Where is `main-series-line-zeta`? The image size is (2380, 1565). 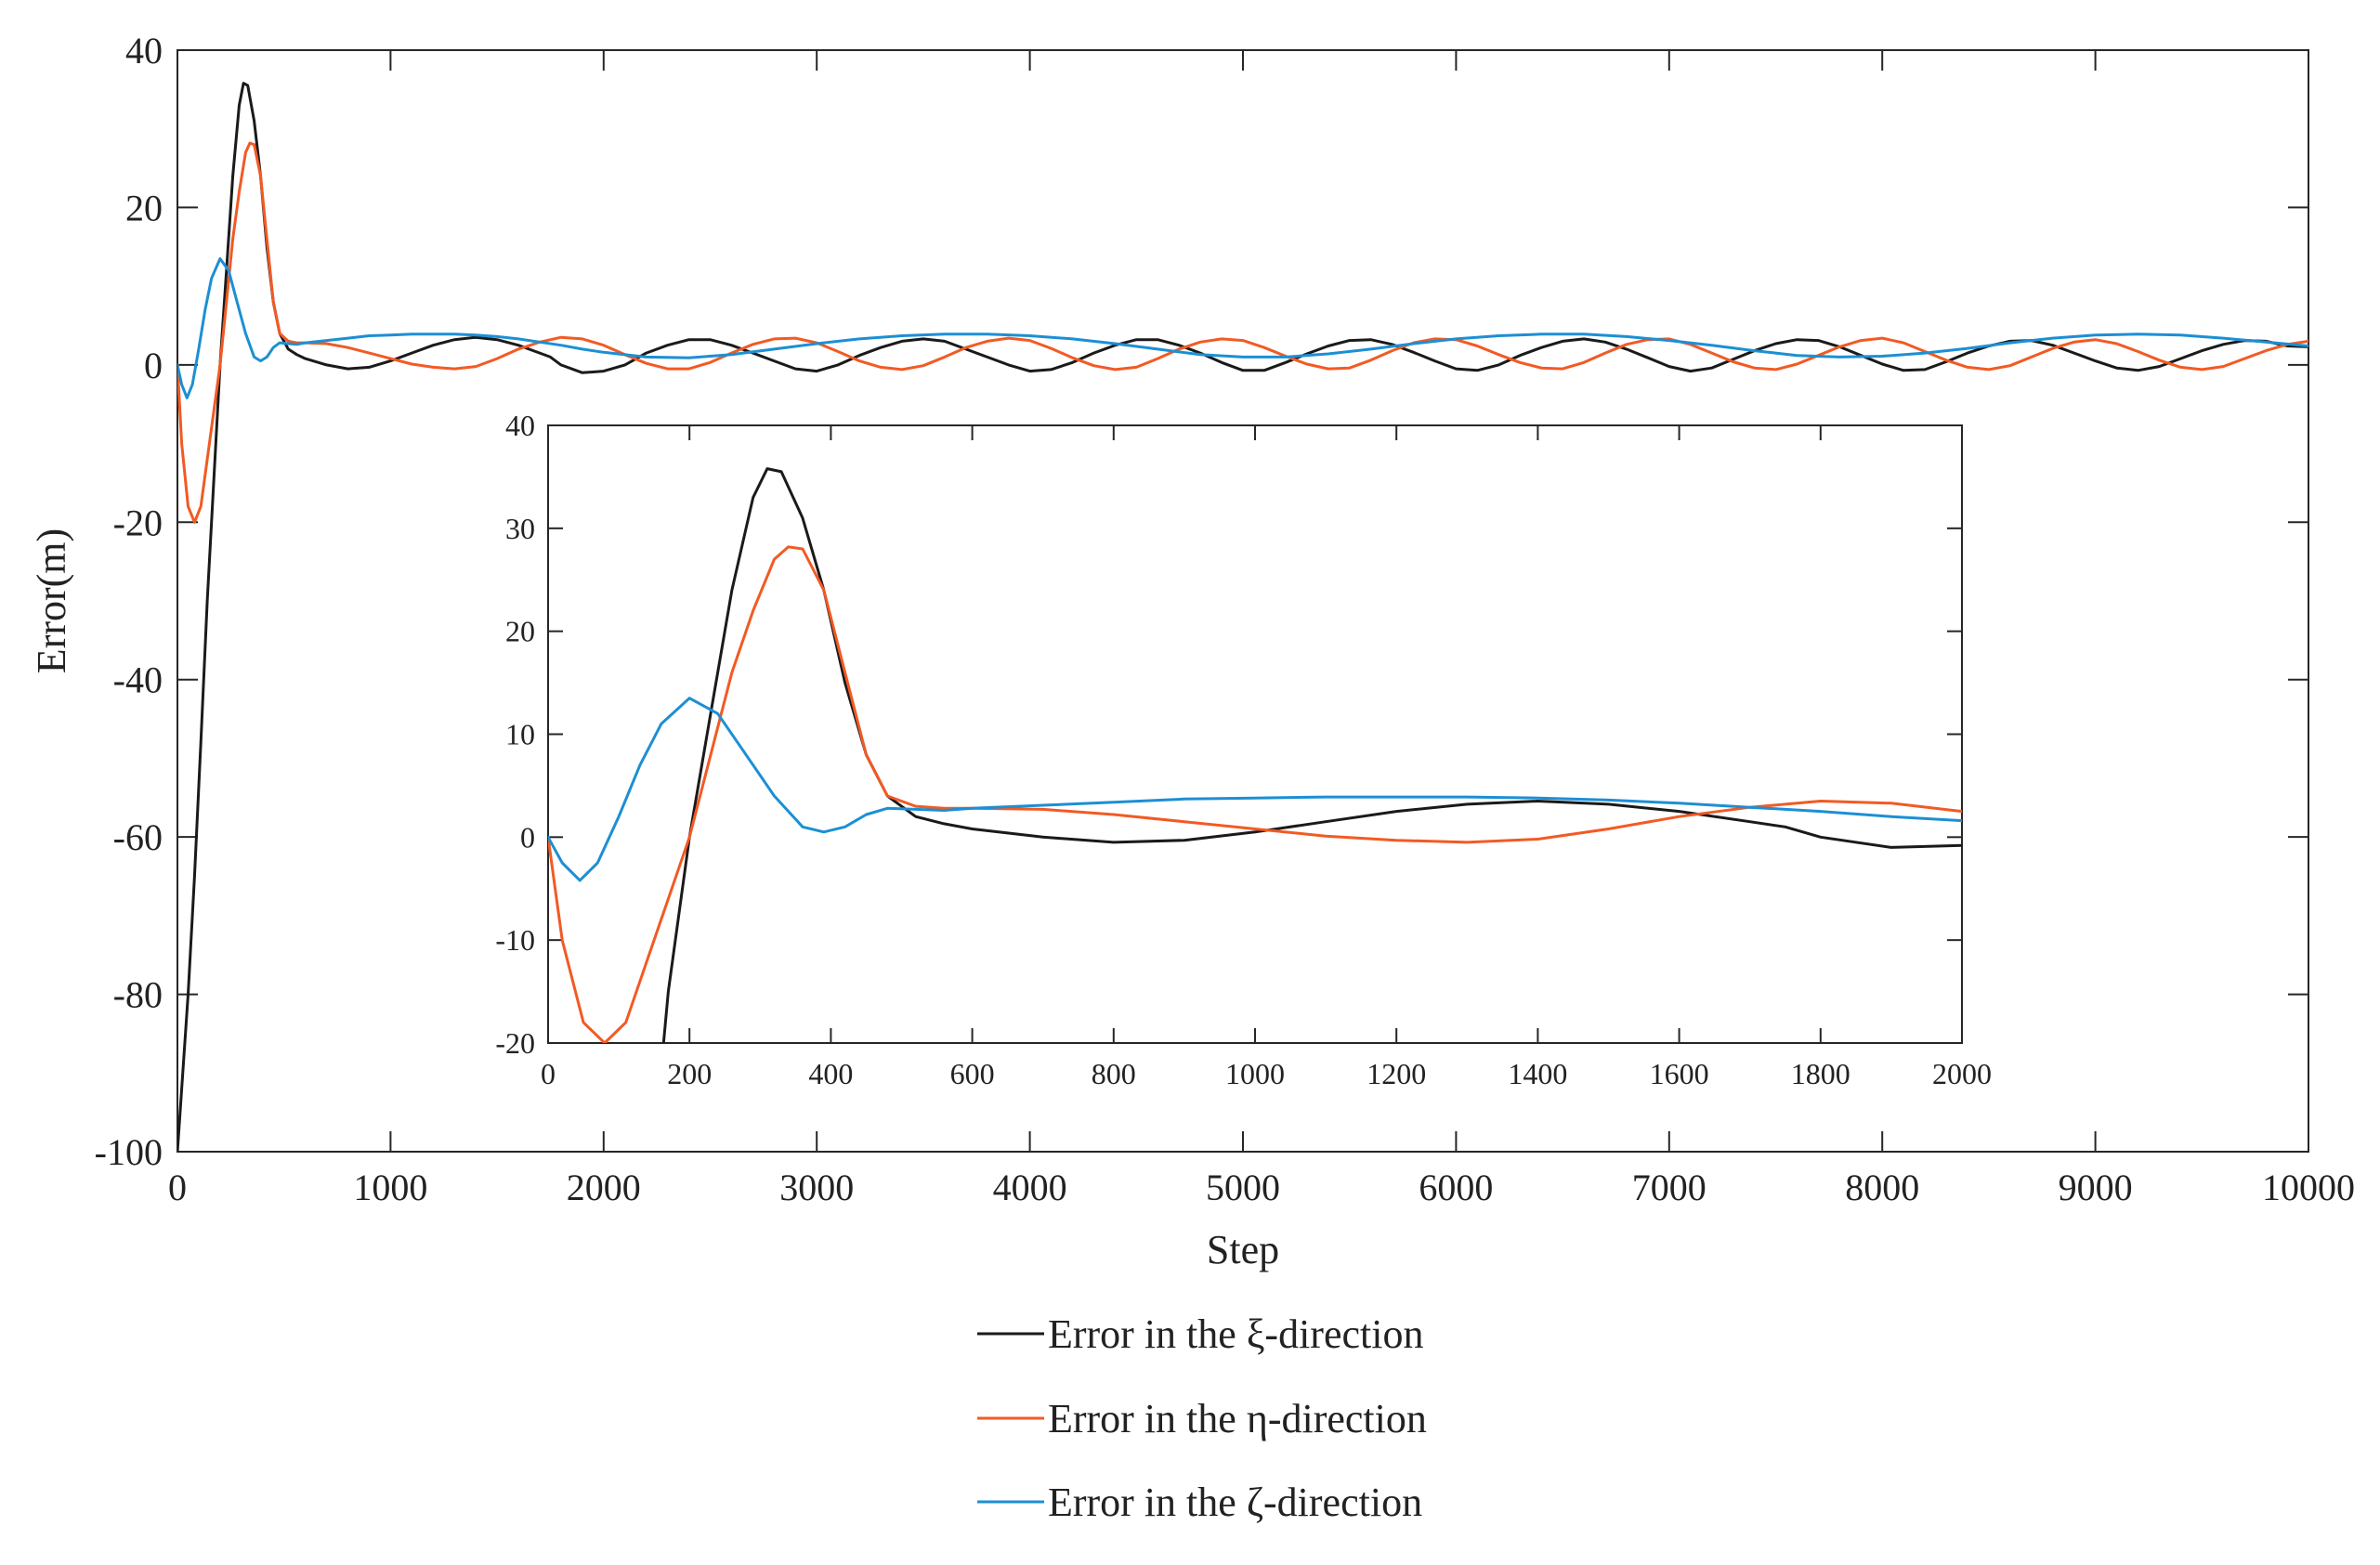 main-series-line-zeta is located at coordinates (1242, 328).